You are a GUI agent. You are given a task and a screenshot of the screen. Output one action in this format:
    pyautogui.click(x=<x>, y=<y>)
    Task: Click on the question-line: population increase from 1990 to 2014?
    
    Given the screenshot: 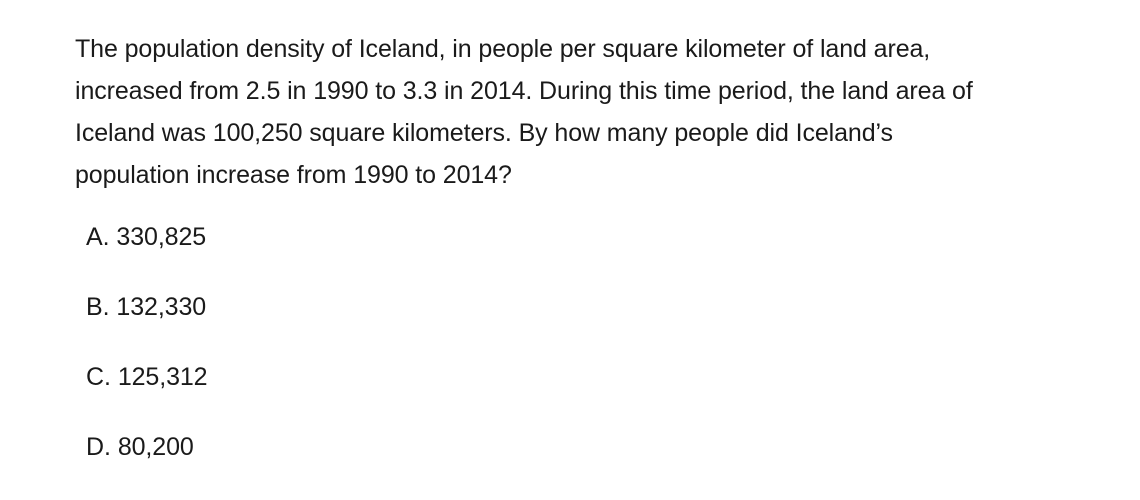 What is the action you would take?
    pyautogui.click(x=293, y=175)
    